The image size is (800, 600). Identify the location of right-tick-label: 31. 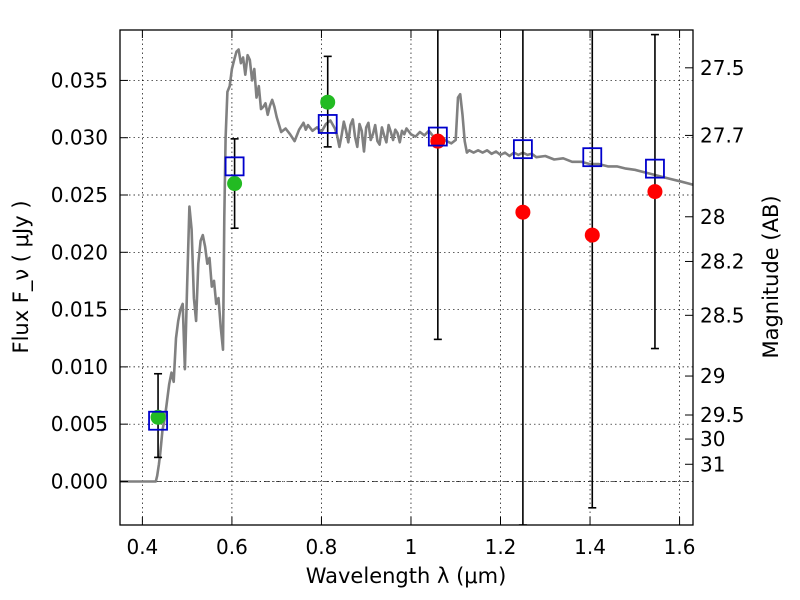
(712, 464).